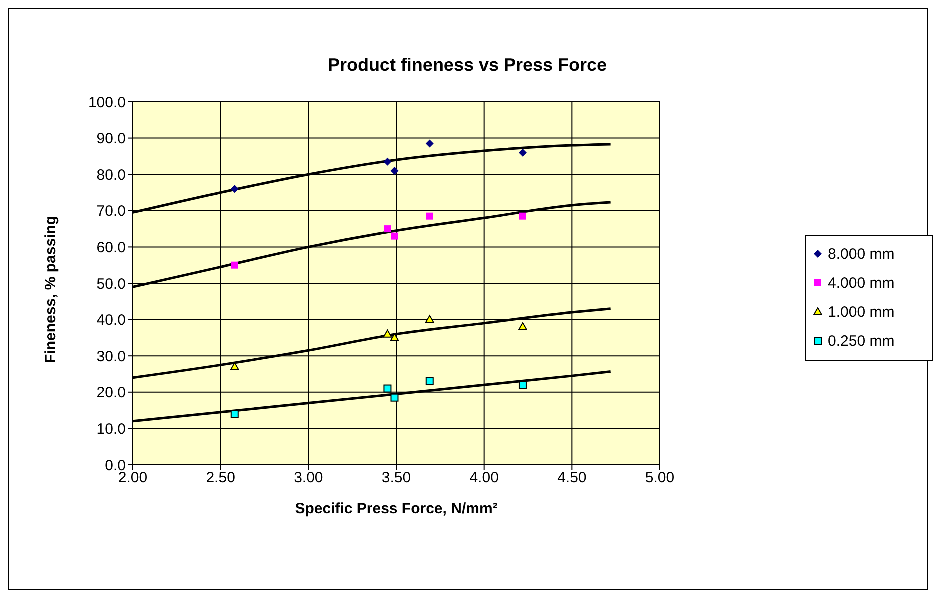 This screenshot has width=935, height=595. Describe the element at coordinates (221, 478) in the screenshot. I see `x-tick-label: 2.50` at that location.